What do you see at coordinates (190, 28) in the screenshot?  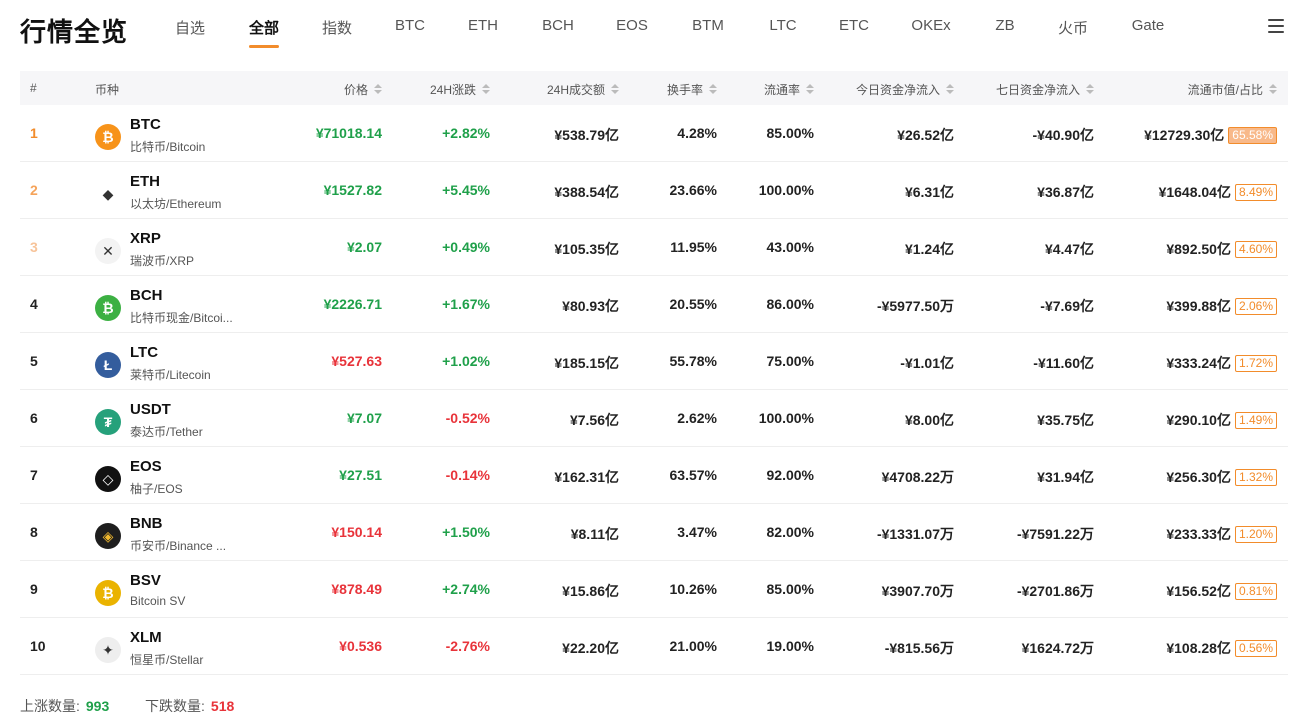 I see `tab-0: 自选` at bounding box center [190, 28].